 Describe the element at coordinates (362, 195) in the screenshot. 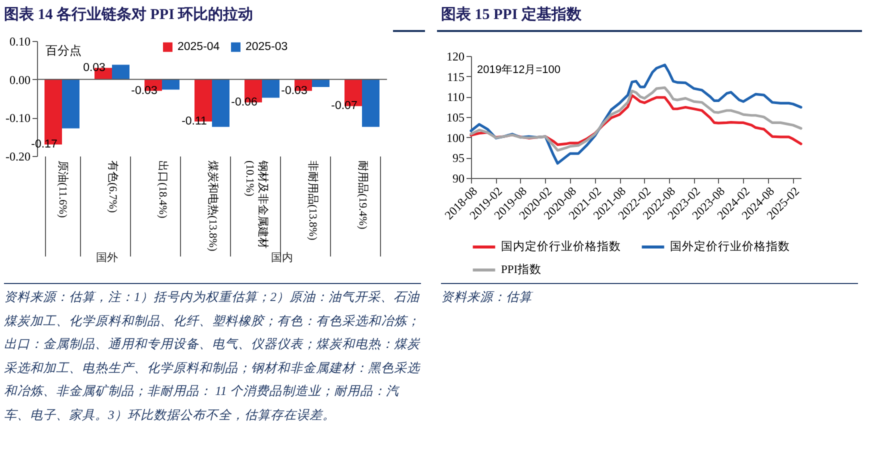

I see `x-tick-label: 耐用品(19.4%)` at that location.